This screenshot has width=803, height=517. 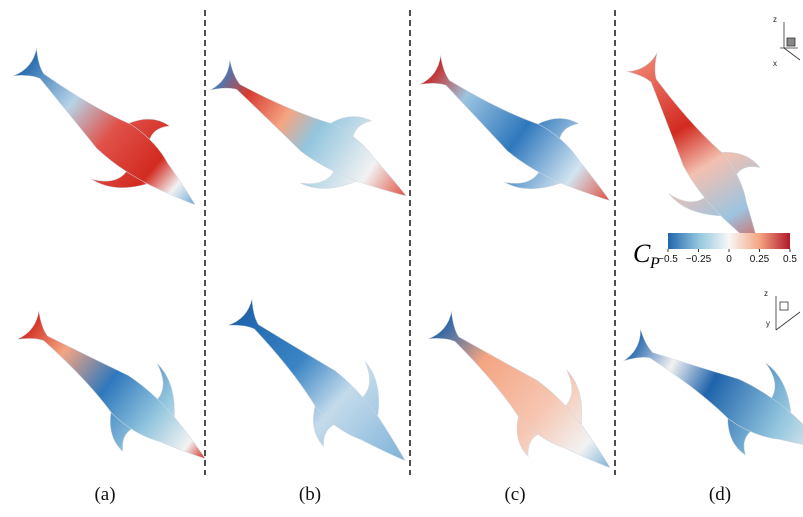 What do you see at coordinates (768, 323) in the screenshot?
I see `axis-label: y` at bounding box center [768, 323].